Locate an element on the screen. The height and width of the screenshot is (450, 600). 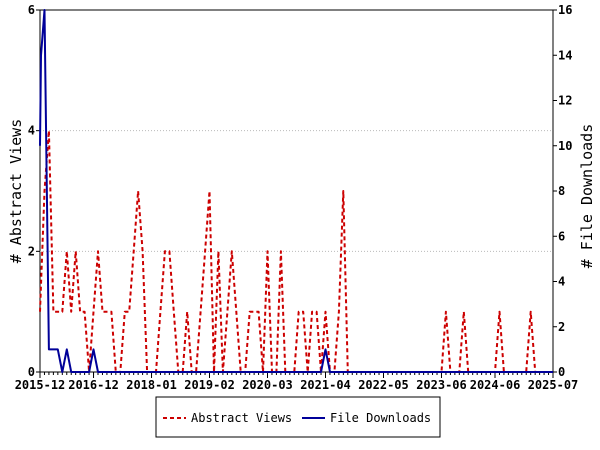
legend-box is located at coordinates (298, 417).